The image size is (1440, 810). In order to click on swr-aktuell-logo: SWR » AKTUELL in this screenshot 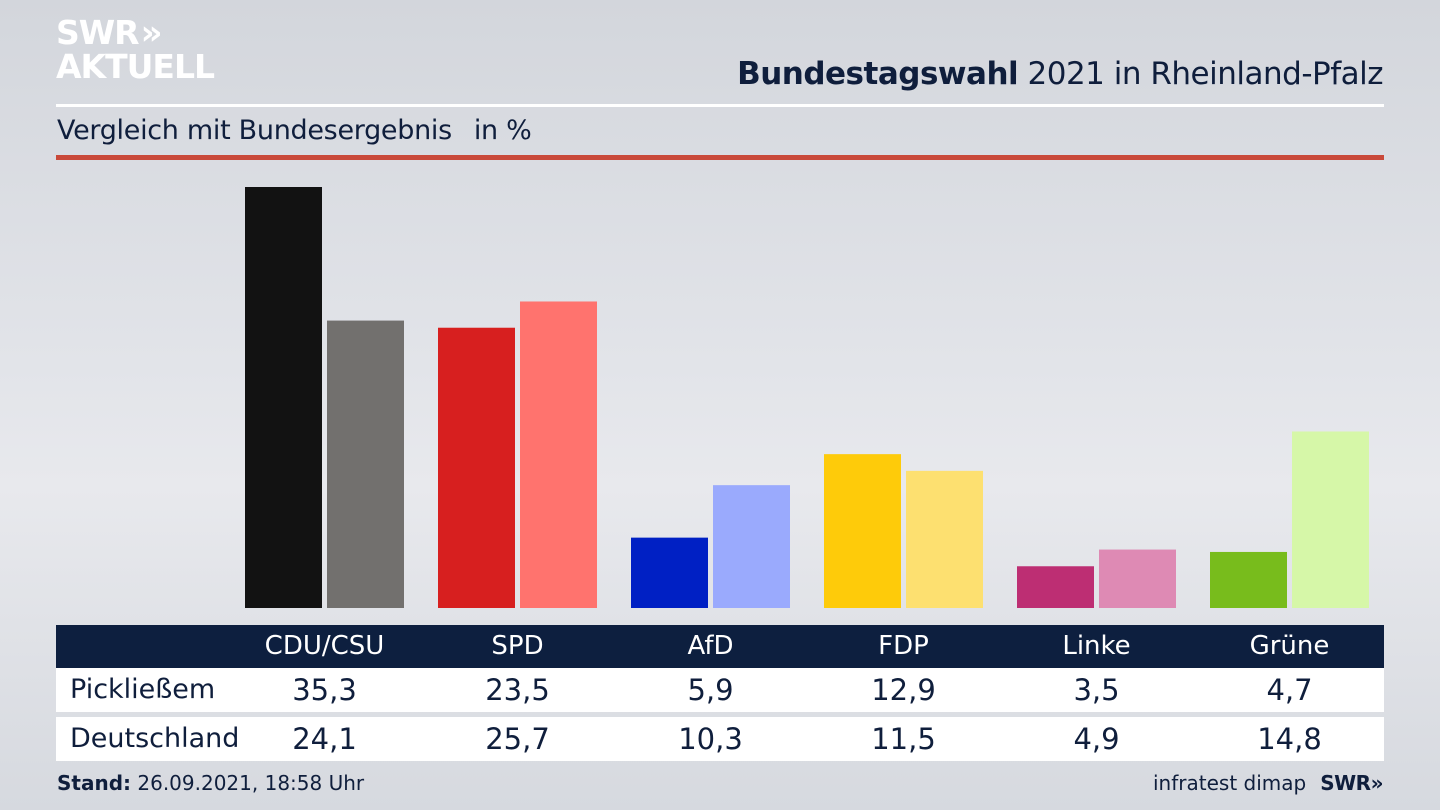, I will do `click(135, 49)`.